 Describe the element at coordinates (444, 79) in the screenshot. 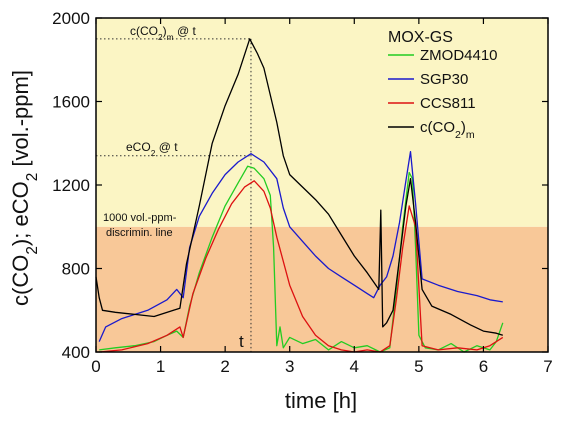

I see `legend-label-1: SGP30` at that location.